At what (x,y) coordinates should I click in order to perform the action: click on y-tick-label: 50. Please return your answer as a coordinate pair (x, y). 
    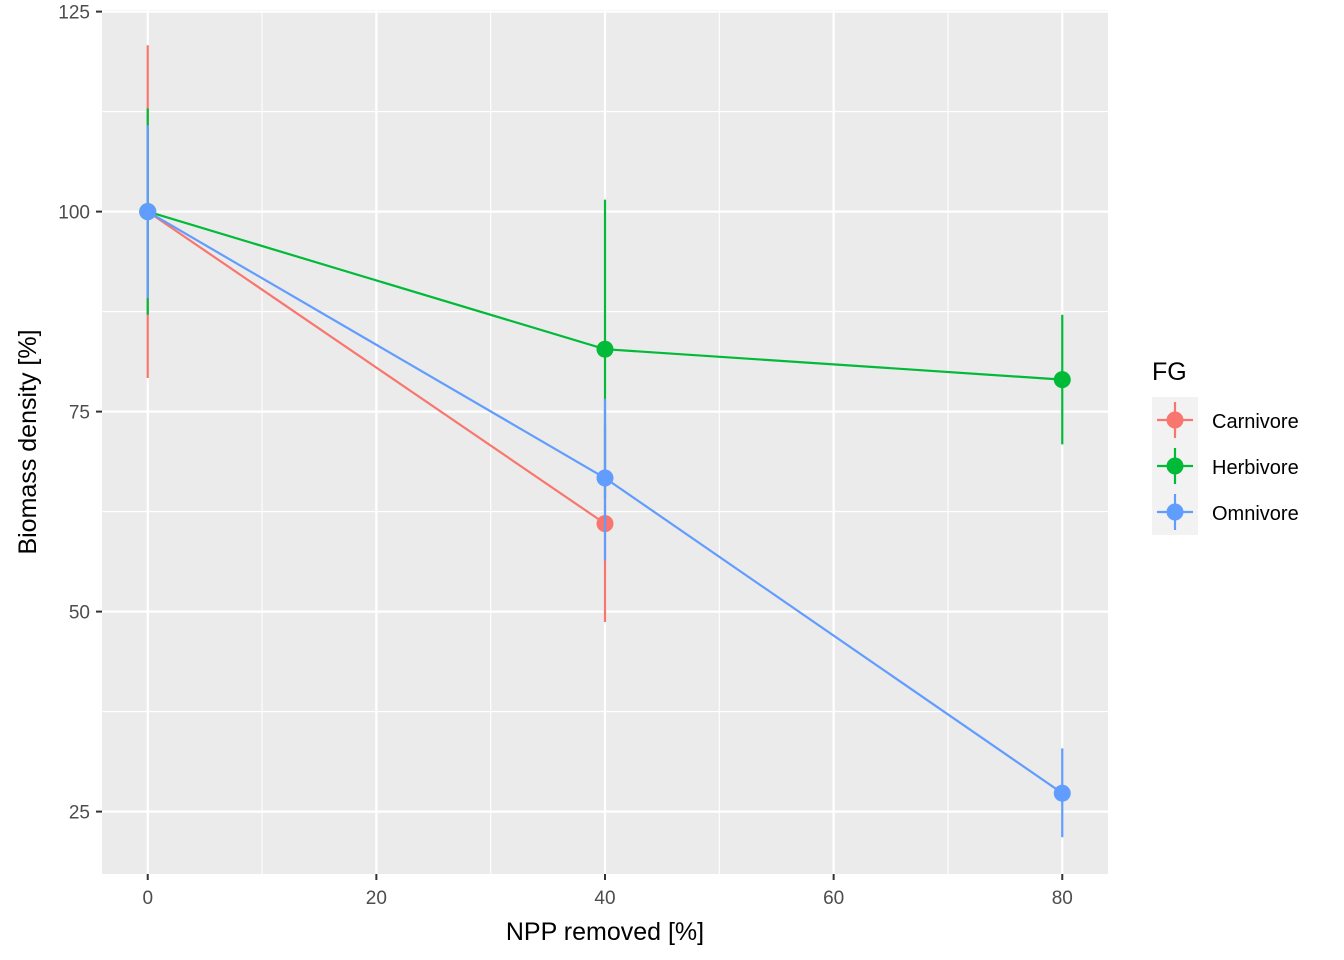
    Looking at the image, I should click on (79, 613).